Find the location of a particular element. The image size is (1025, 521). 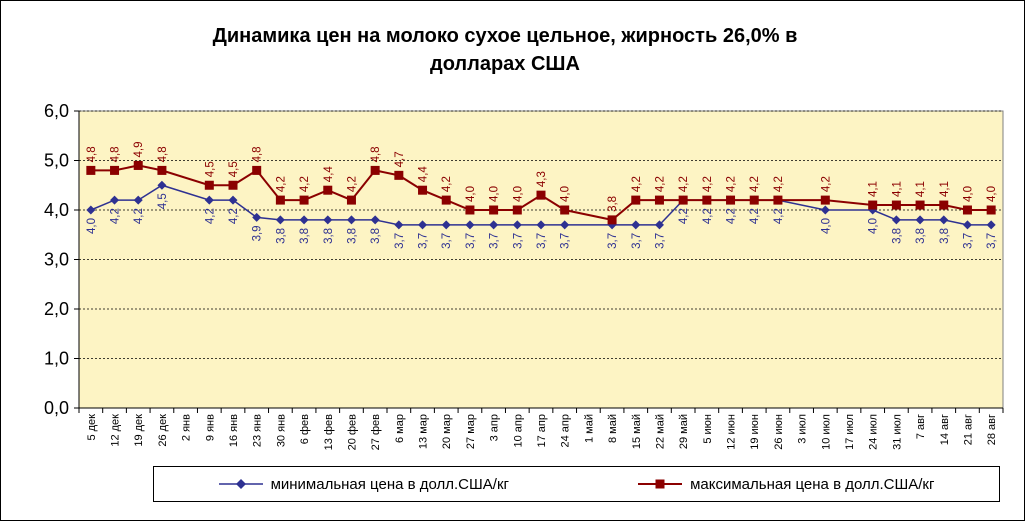

data-label-min: 4,0 is located at coordinates (874, 226).